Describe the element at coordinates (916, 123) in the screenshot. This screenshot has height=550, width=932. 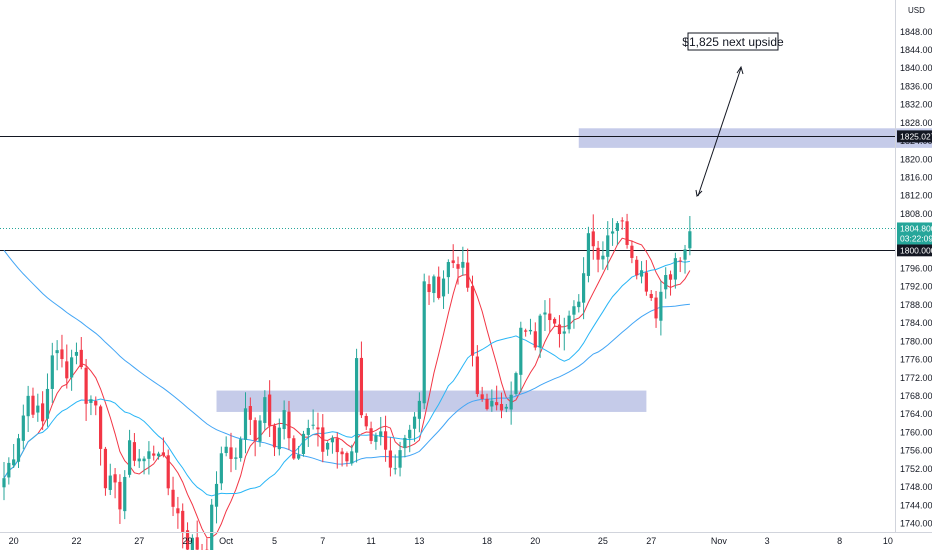
I see `y-tick-label: 1828.000` at that location.